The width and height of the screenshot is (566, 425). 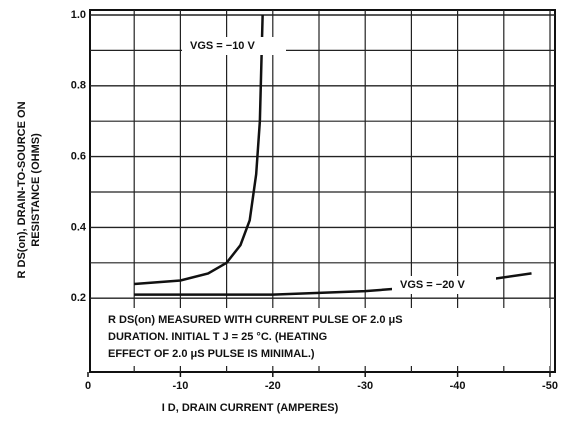 What do you see at coordinates (550, 386) in the screenshot?
I see `x-tick-label: -50` at bounding box center [550, 386].